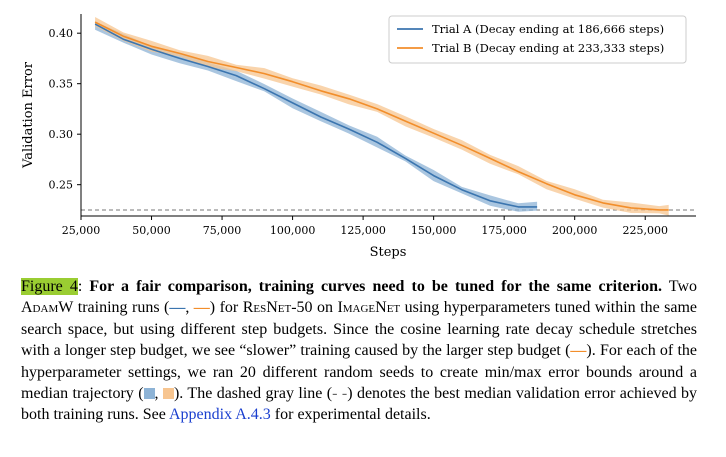 The height and width of the screenshot is (457, 726). What do you see at coordinates (61, 33) in the screenshot?
I see `y-tick-label: 0.40` at bounding box center [61, 33].